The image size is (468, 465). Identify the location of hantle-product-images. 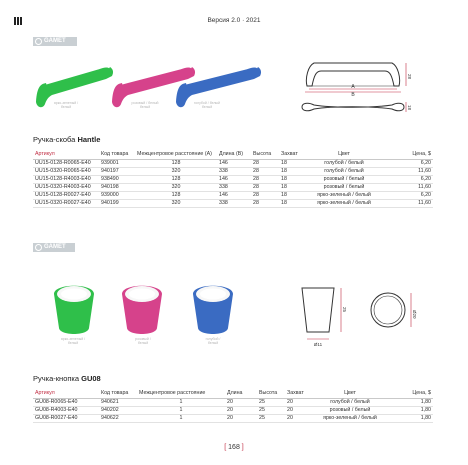
(149, 86).